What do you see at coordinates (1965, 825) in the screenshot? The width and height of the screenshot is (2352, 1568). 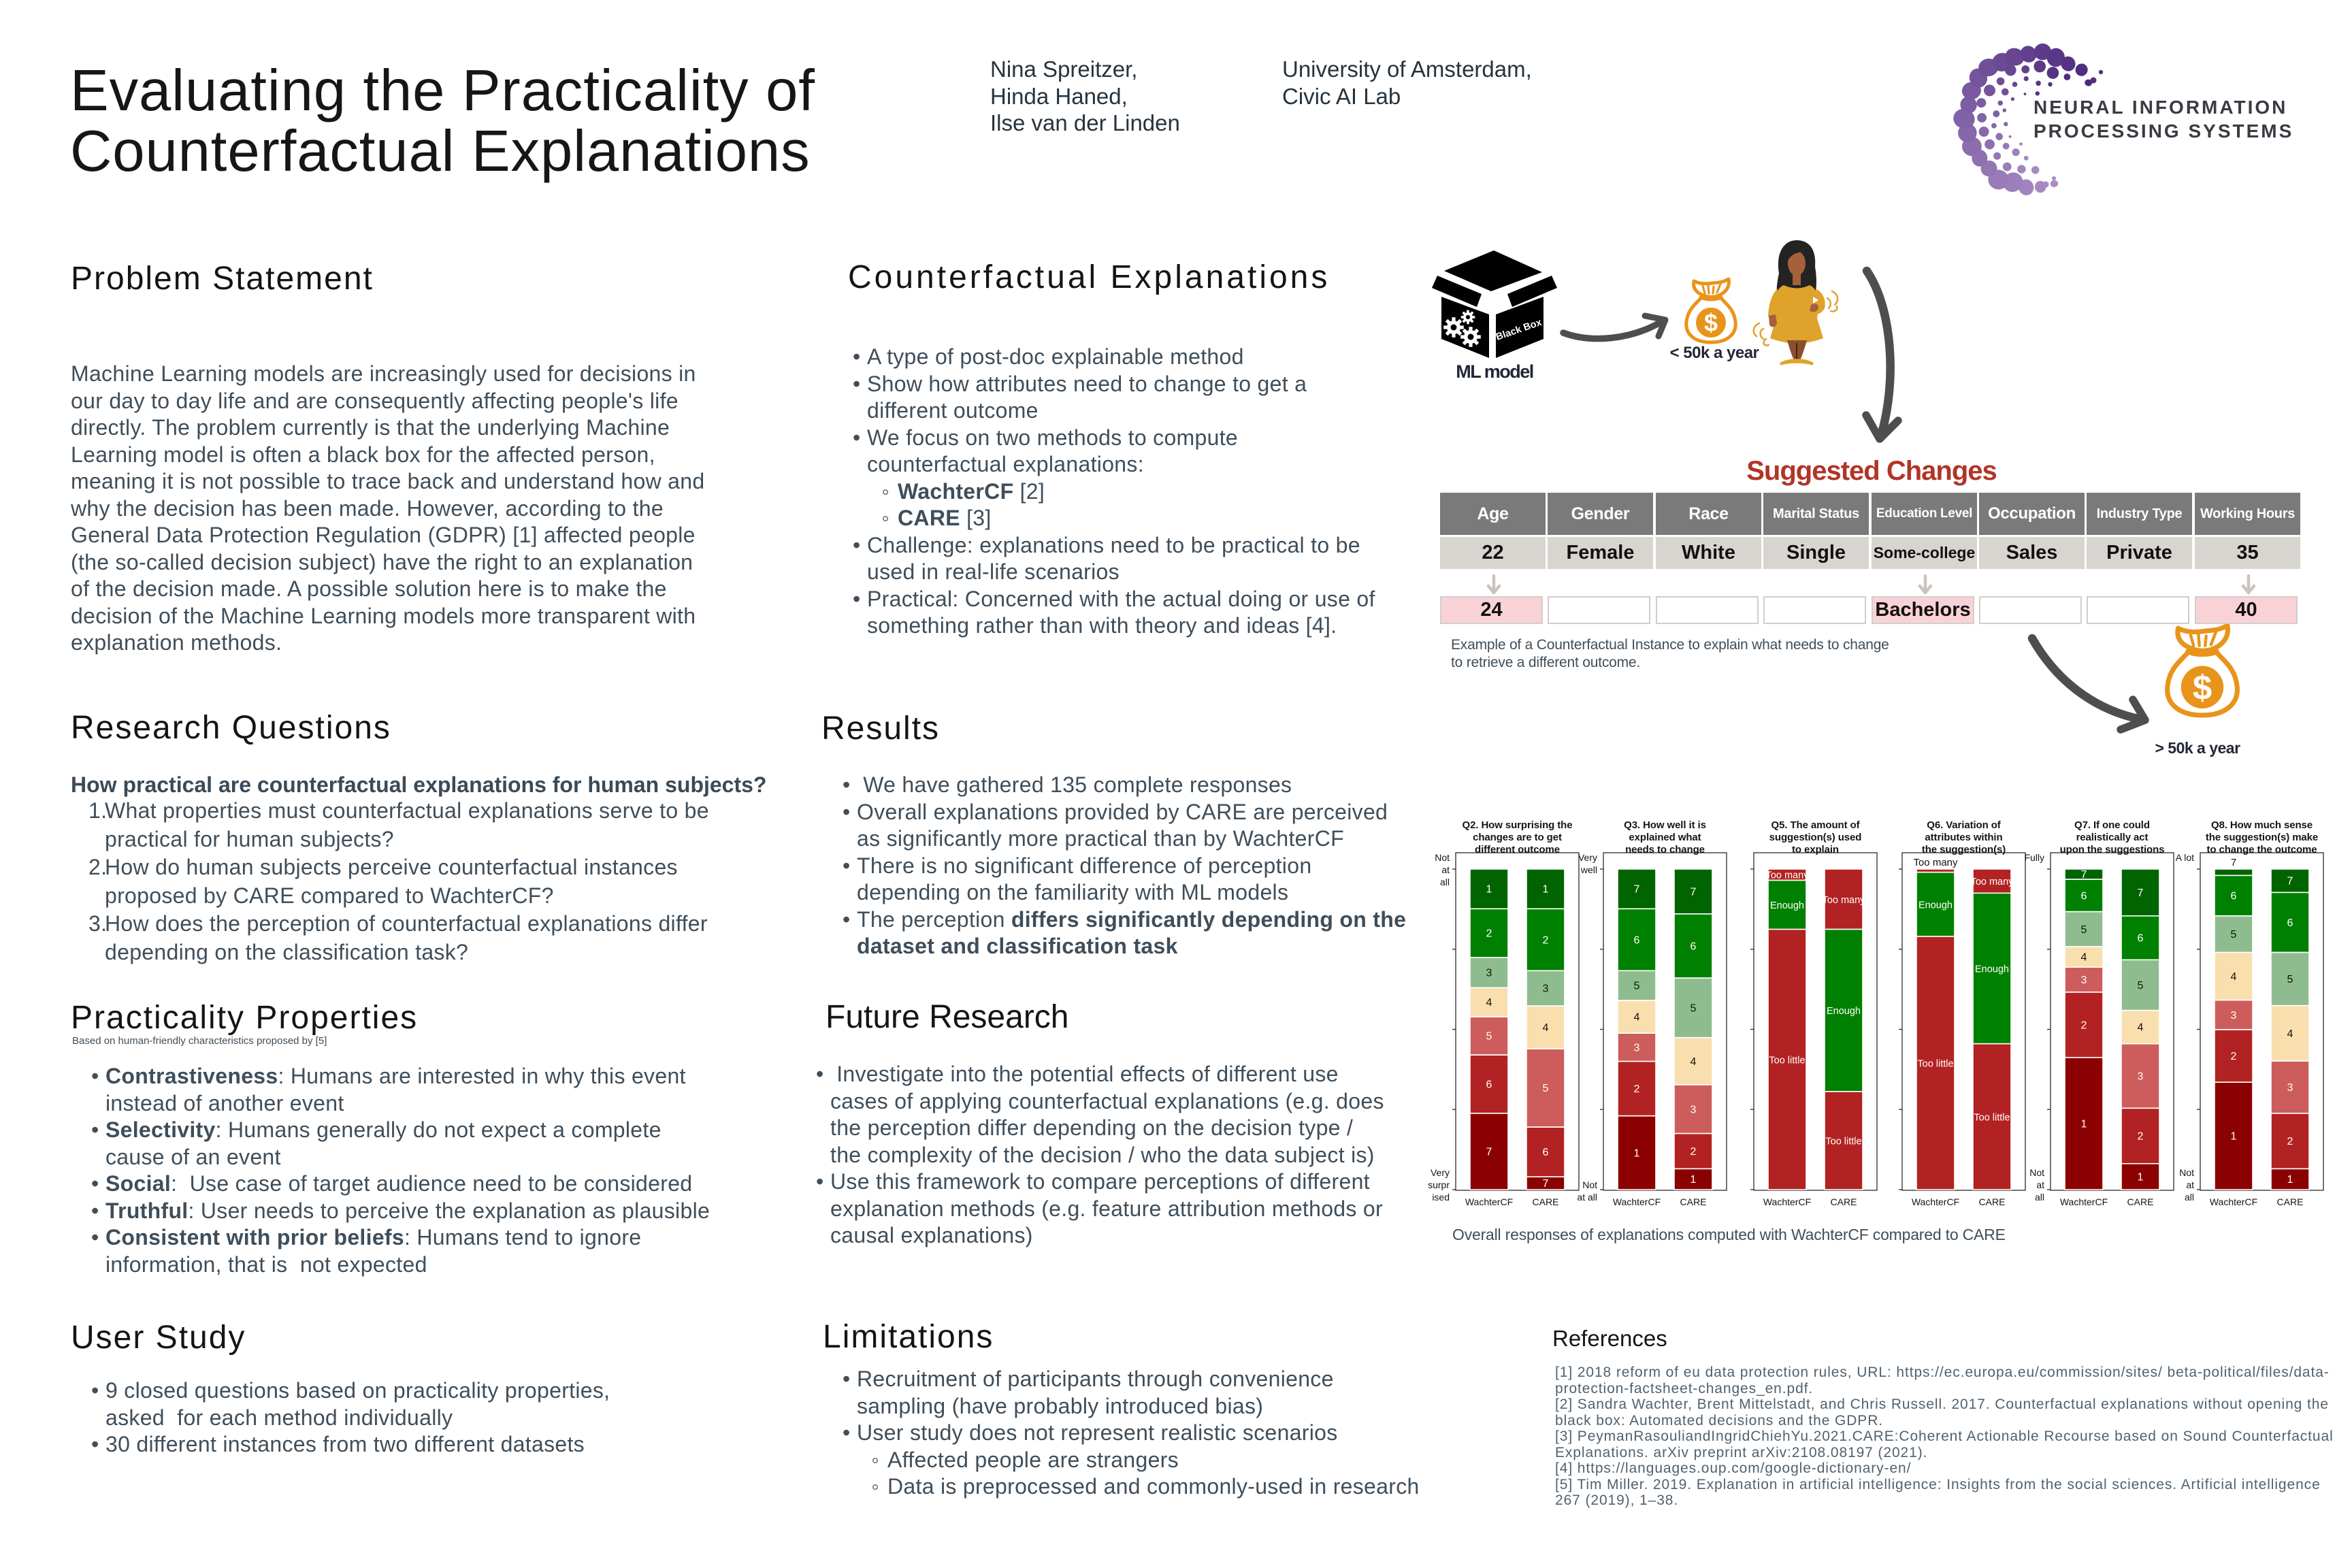 I see `svg-text: Q6. Variation of` at bounding box center [1965, 825].